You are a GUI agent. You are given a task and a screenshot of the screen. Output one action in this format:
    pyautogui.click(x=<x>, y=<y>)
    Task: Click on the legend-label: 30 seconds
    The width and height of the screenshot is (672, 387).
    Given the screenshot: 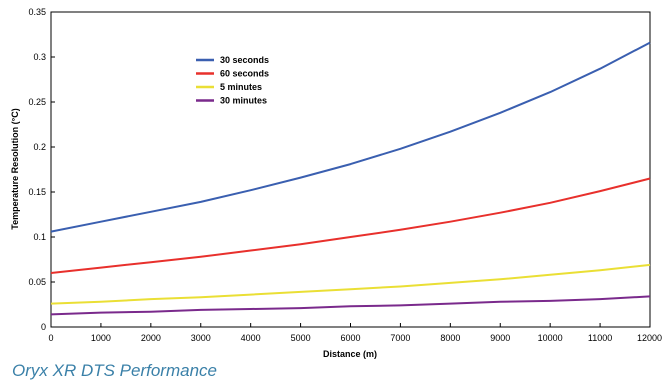 What is the action you would take?
    pyautogui.click(x=244, y=60)
    